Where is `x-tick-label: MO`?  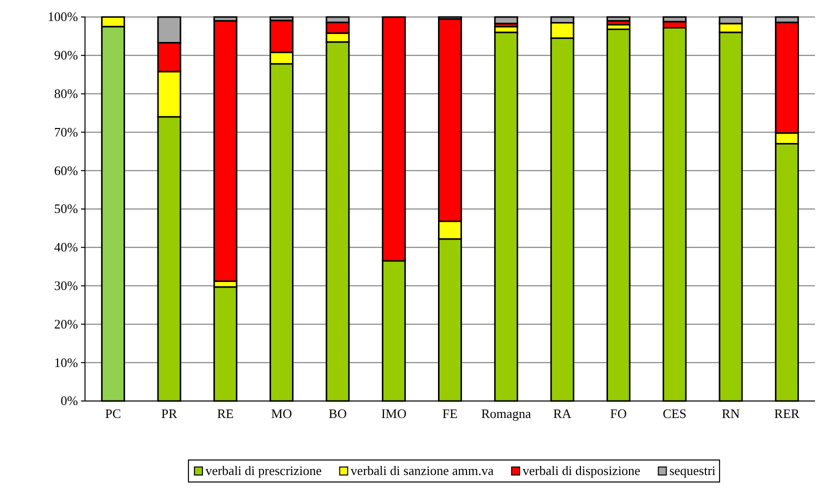 x-tick-label: MO is located at coordinates (281, 414).